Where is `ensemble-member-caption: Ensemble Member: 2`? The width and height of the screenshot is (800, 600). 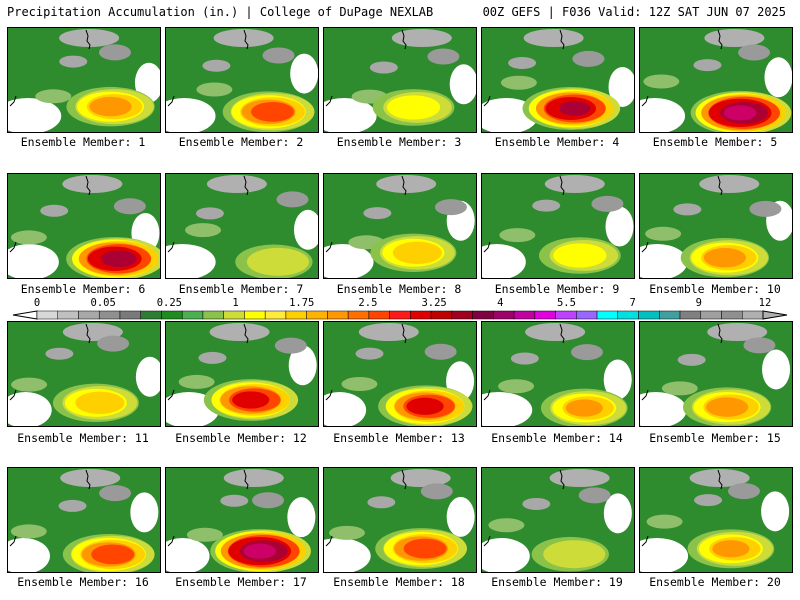 ensemble-member-caption: Ensemble Member: 2 is located at coordinates (241, 142).